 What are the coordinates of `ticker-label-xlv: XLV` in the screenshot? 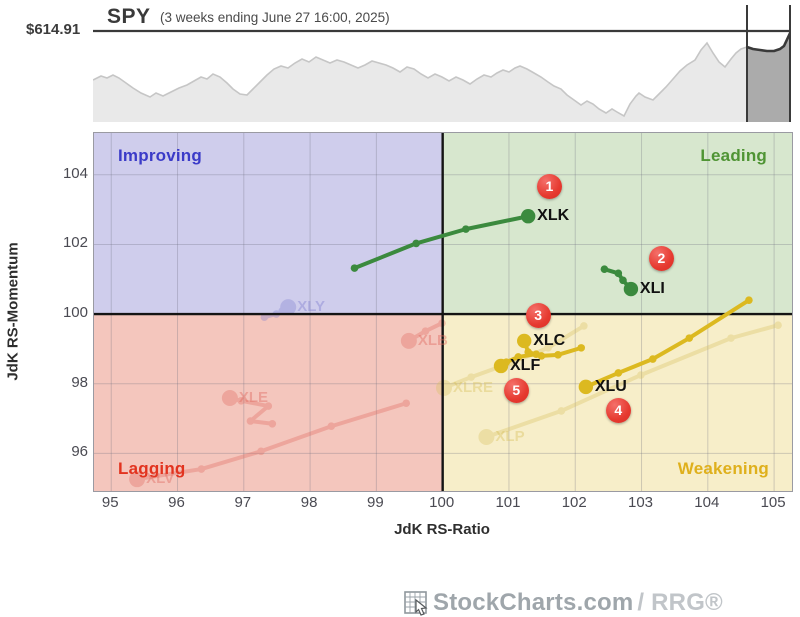 It's located at (160, 479).